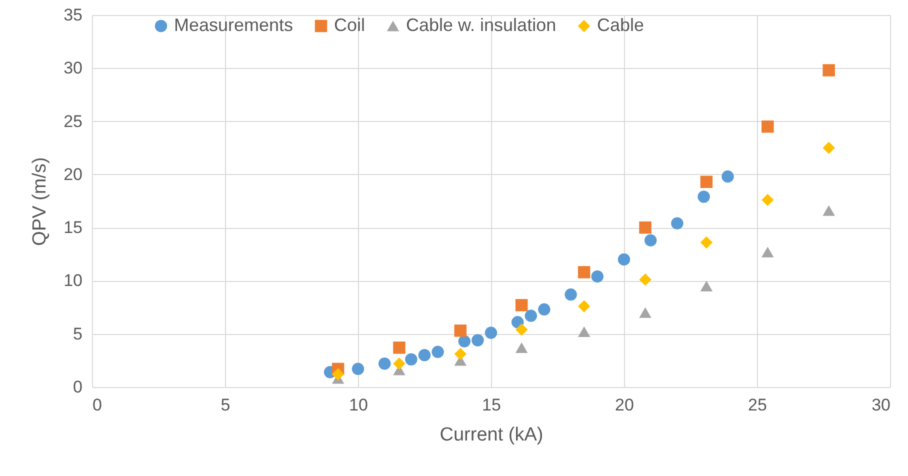 The height and width of the screenshot is (476, 908). Describe the element at coordinates (225, 405) in the screenshot. I see `x-tick-label: 5` at that location.